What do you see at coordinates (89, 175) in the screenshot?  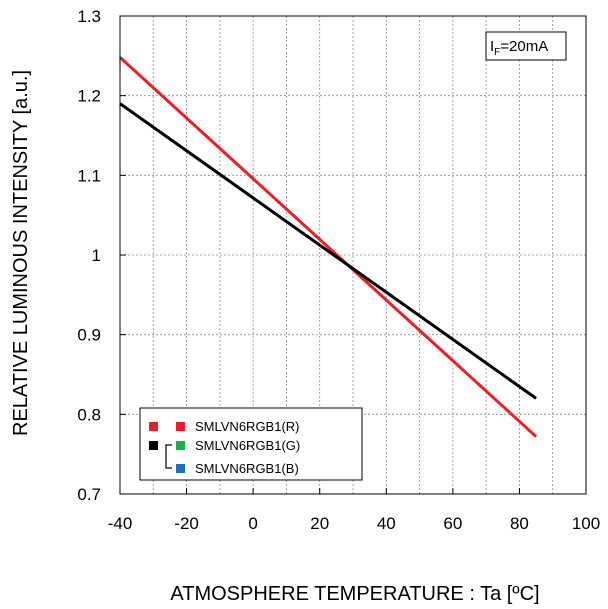 I see `y-tick-label: 1.1` at bounding box center [89, 175].